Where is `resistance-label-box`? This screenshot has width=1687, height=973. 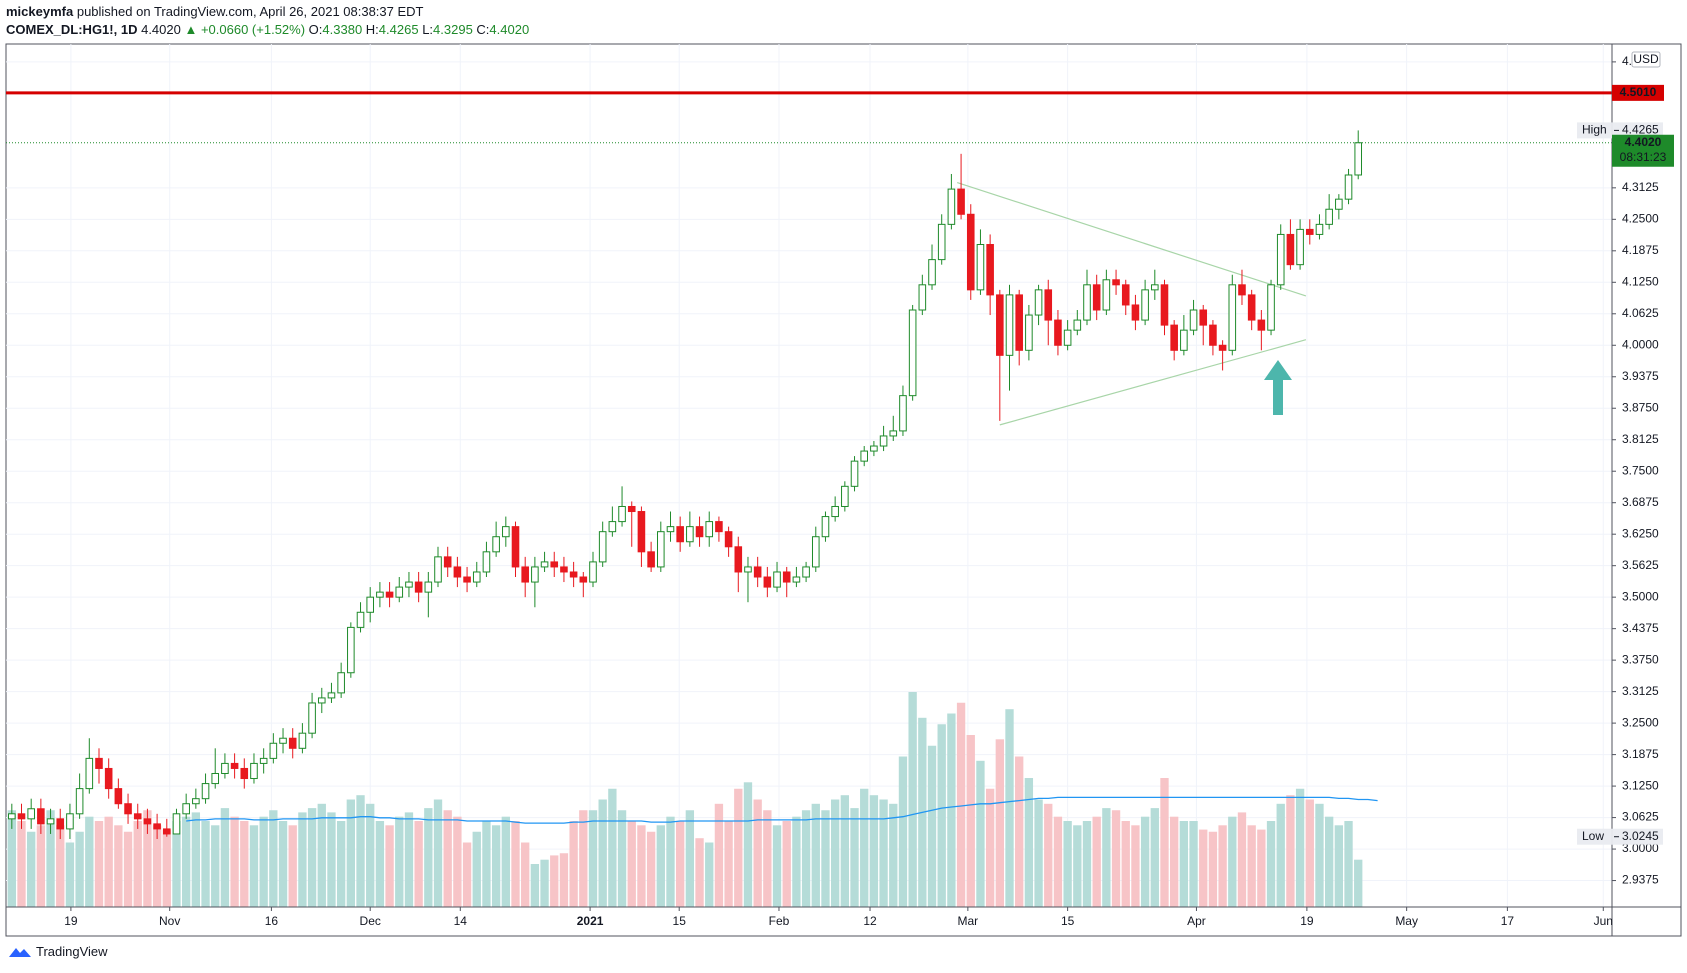
resistance-label-box is located at coordinates (1638, 92).